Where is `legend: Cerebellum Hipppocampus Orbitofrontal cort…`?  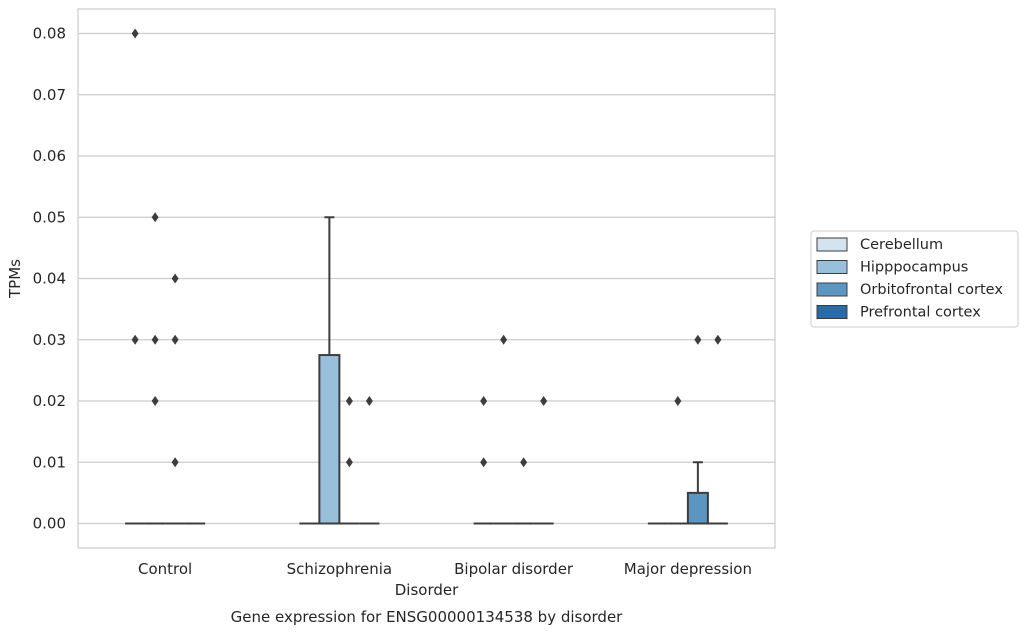
legend: Cerebellum Hipppocampus Orbitofrontal cort… is located at coordinates (914, 279).